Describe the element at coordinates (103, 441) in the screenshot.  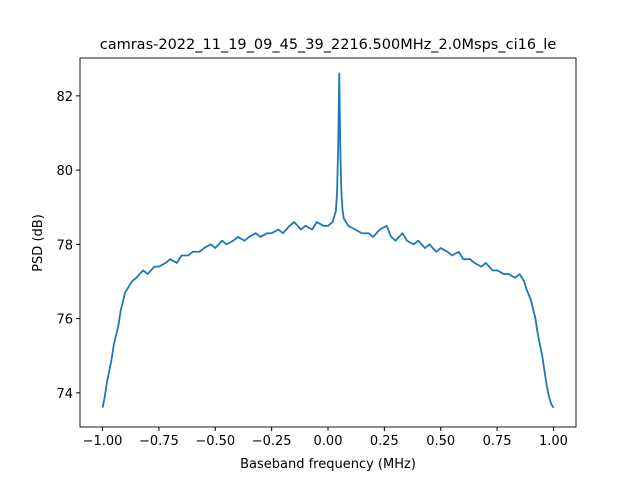
I see `x-tick-label: −1.00` at that location.